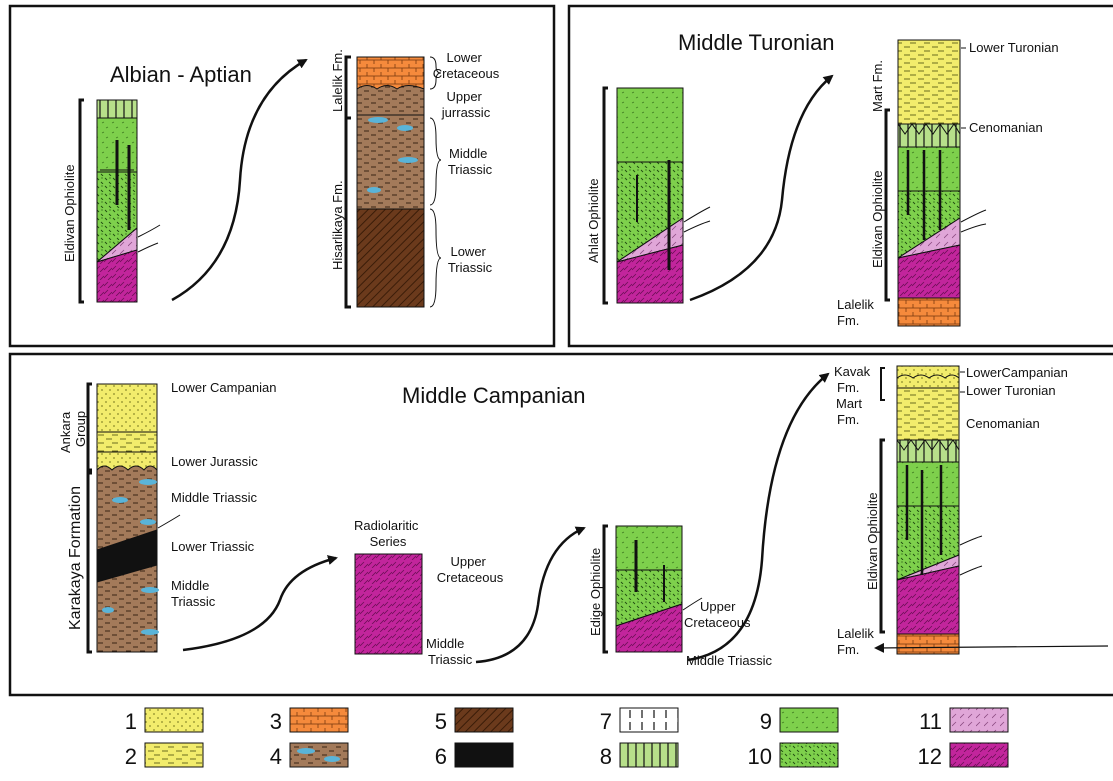  I want to click on turonian-col1-side: Ahlat Ophiolite, so click(593, 220).